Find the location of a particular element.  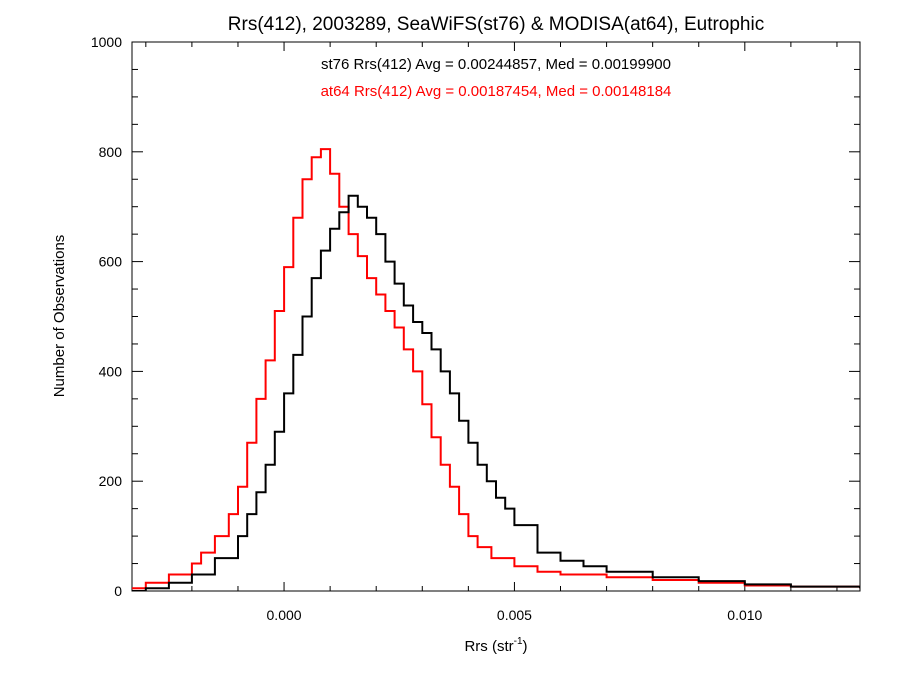

y-tick-label: 400 is located at coordinates (111, 371).